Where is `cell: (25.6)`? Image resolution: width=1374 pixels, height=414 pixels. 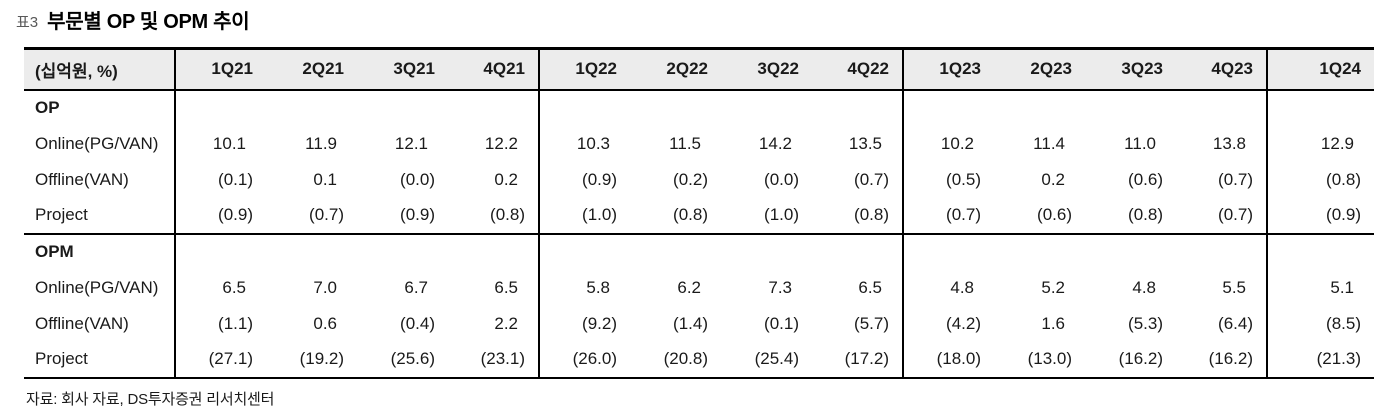
cell: (25.6) is located at coordinates (412, 358).